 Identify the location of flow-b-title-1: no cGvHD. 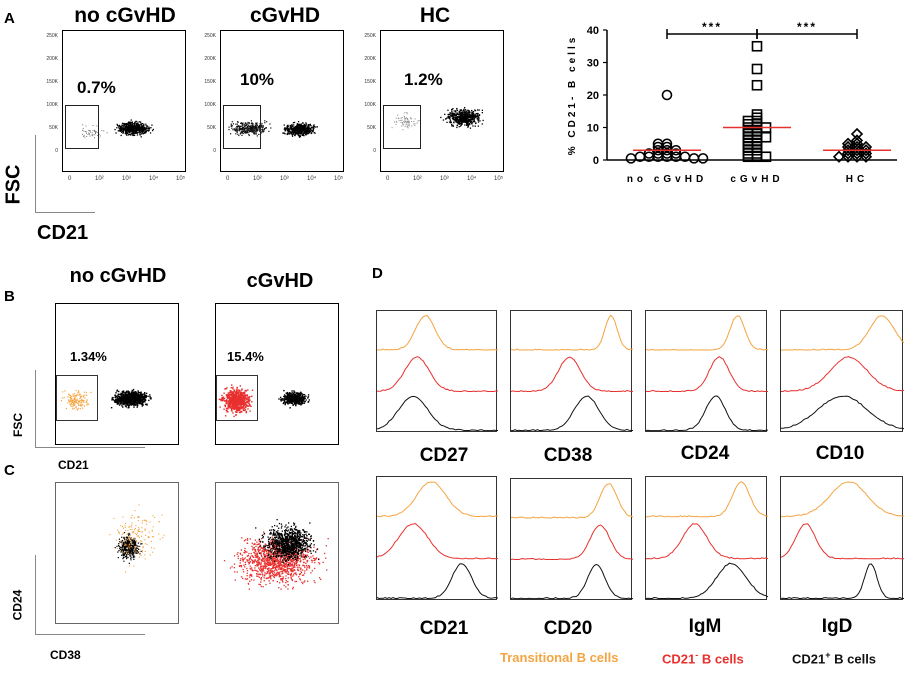
(118, 276).